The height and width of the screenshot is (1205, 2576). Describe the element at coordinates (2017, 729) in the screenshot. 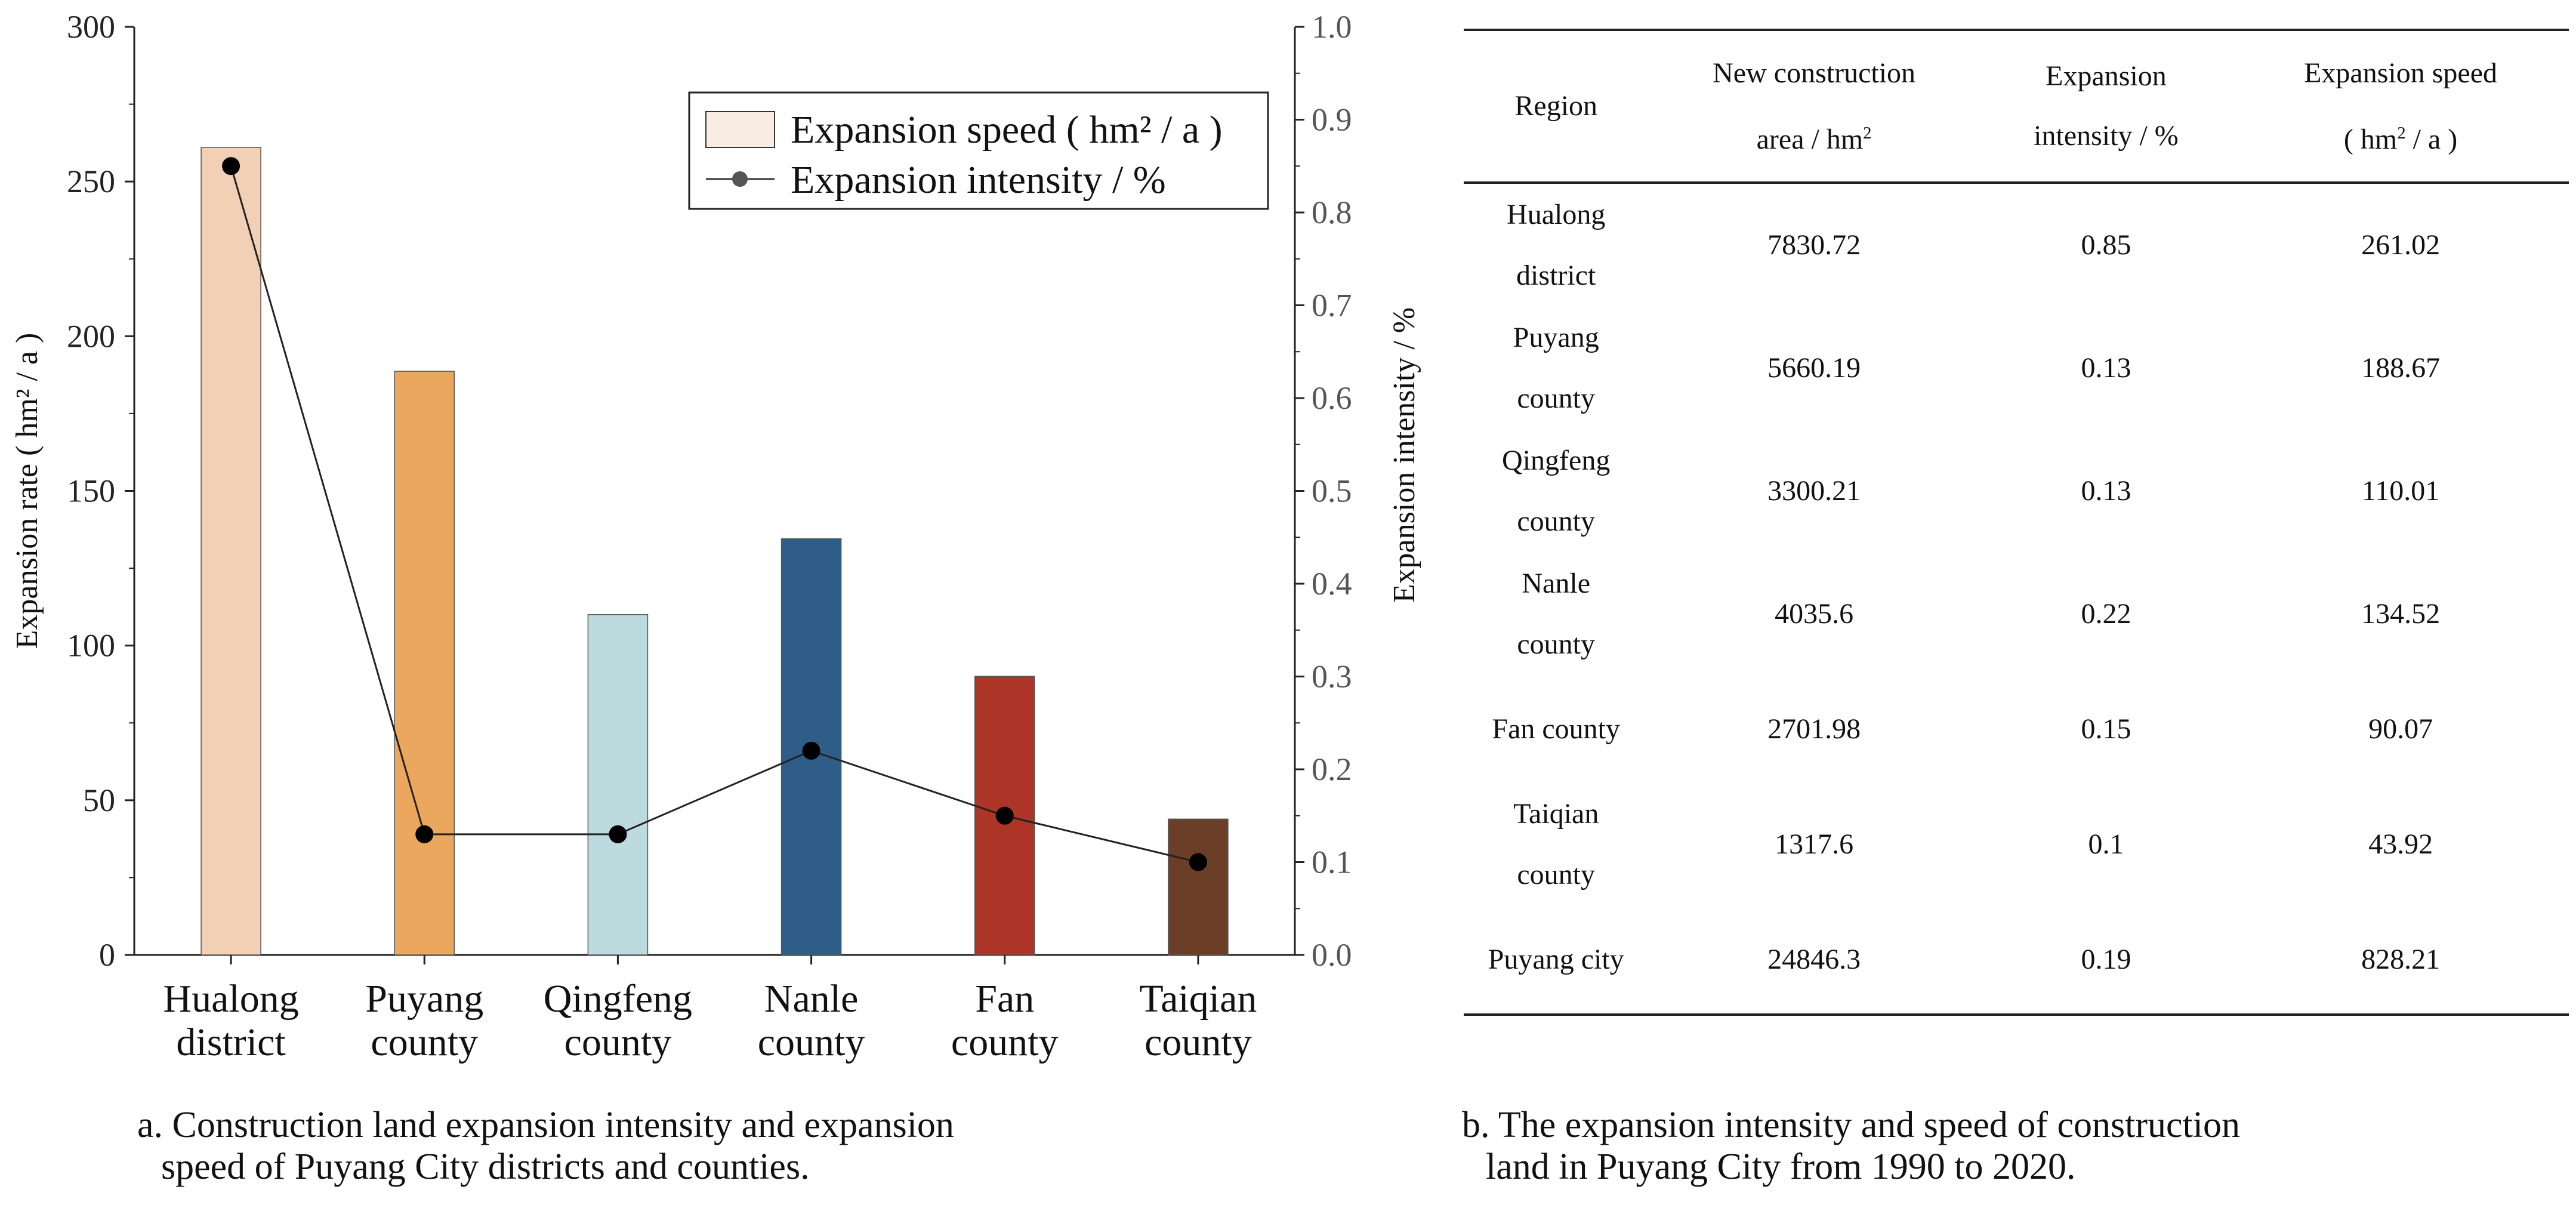

I see `table-row: Fan county 2701.98 0.15 90.07` at that location.